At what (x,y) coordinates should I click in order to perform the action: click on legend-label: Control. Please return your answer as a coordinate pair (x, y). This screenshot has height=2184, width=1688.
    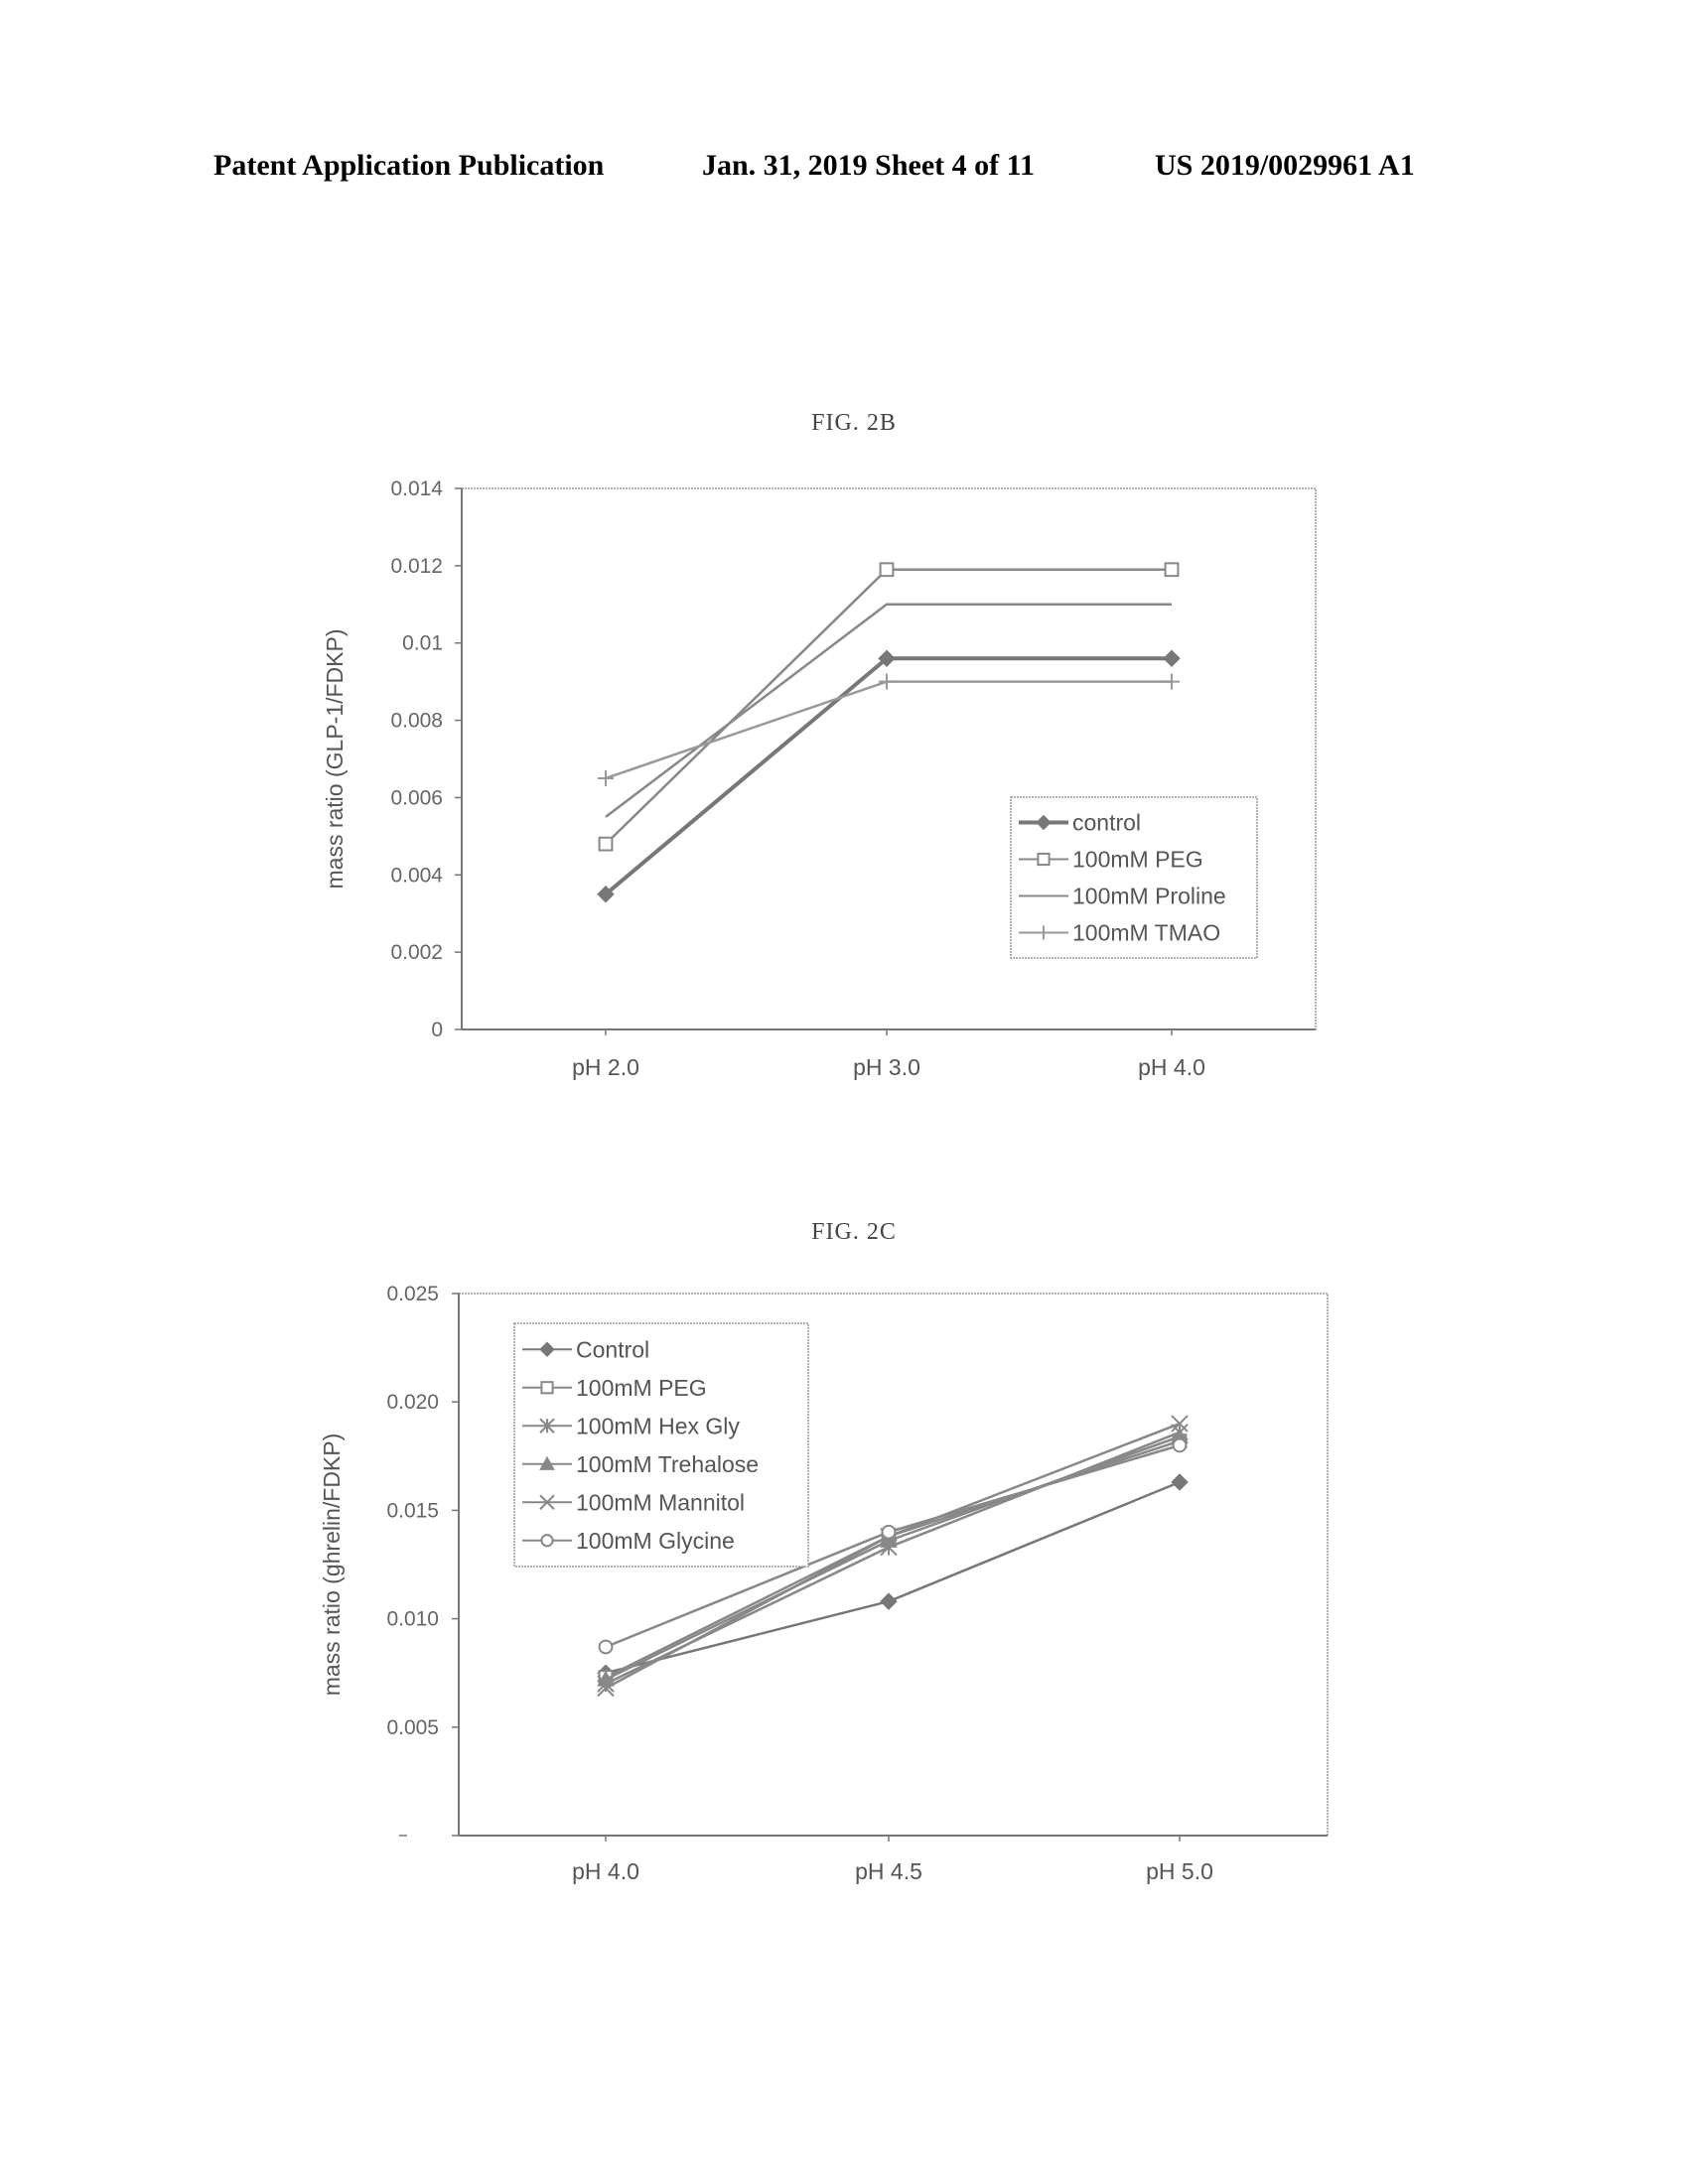
    Looking at the image, I should click on (612, 1349).